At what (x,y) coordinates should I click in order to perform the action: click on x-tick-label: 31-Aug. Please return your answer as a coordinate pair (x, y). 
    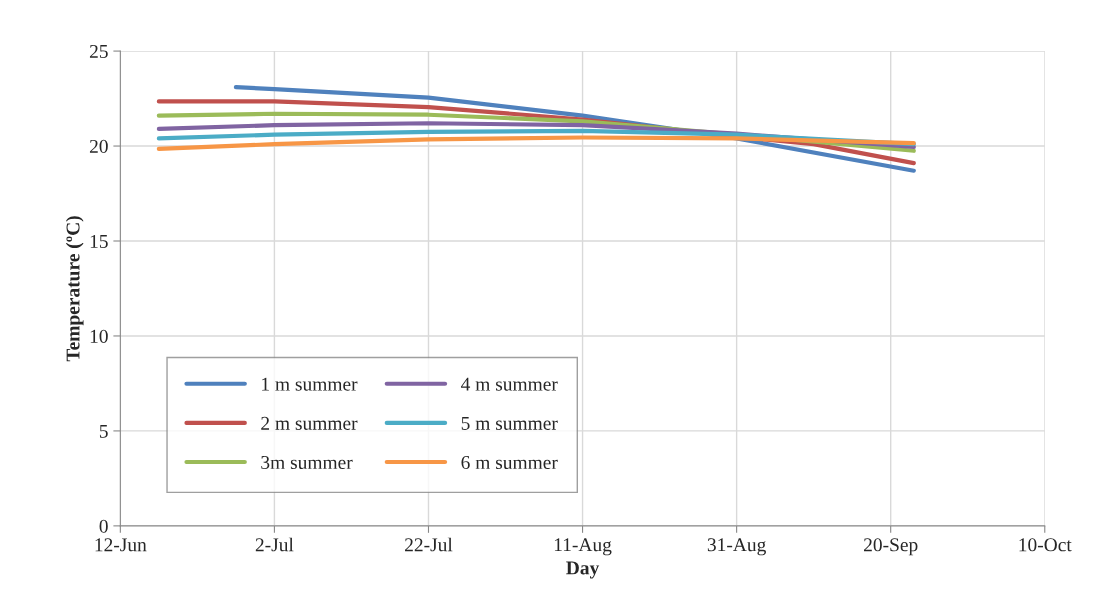
    Looking at the image, I should click on (736, 547).